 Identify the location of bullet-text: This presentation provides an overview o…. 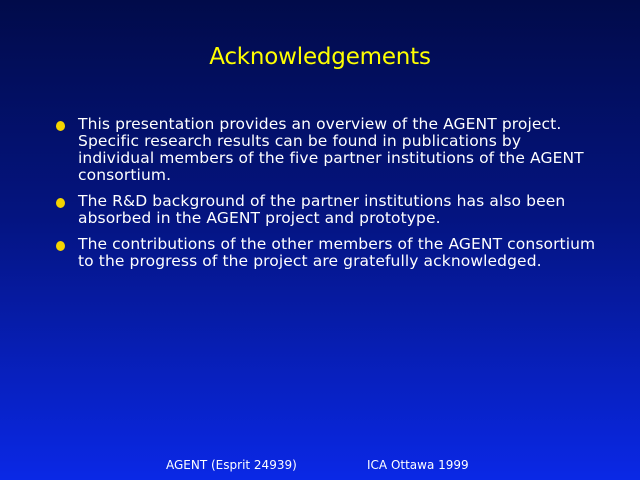
(331, 149).